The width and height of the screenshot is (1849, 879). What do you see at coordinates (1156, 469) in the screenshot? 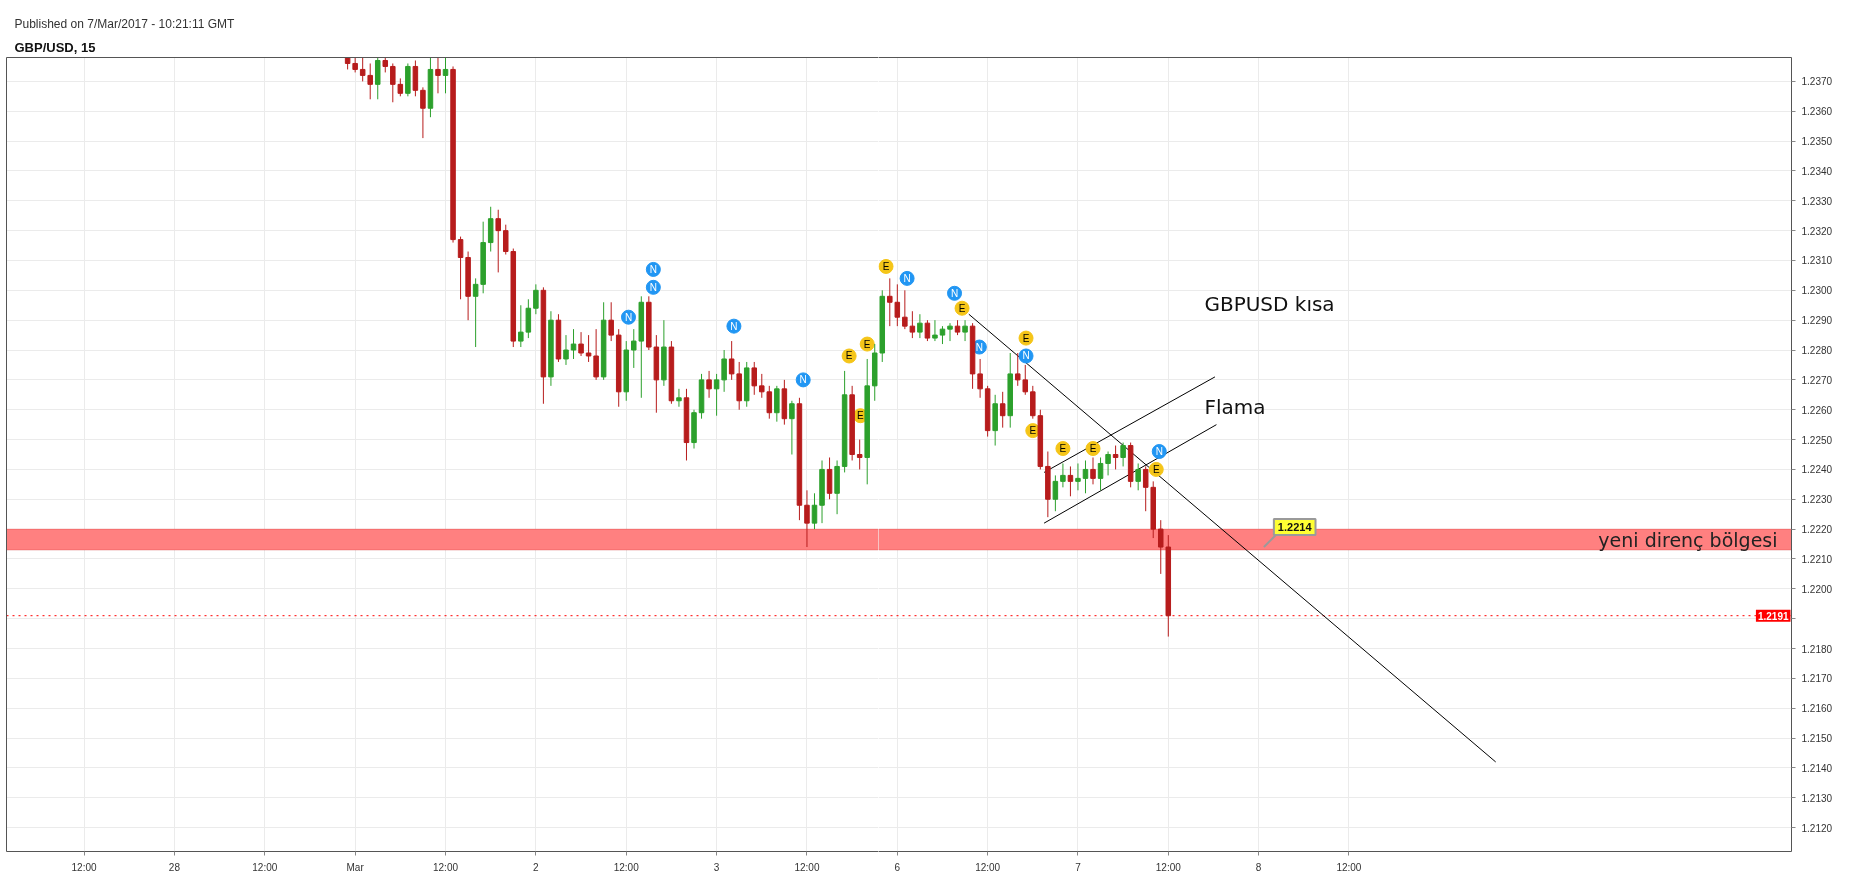
I see `series-label: E` at bounding box center [1156, 469].